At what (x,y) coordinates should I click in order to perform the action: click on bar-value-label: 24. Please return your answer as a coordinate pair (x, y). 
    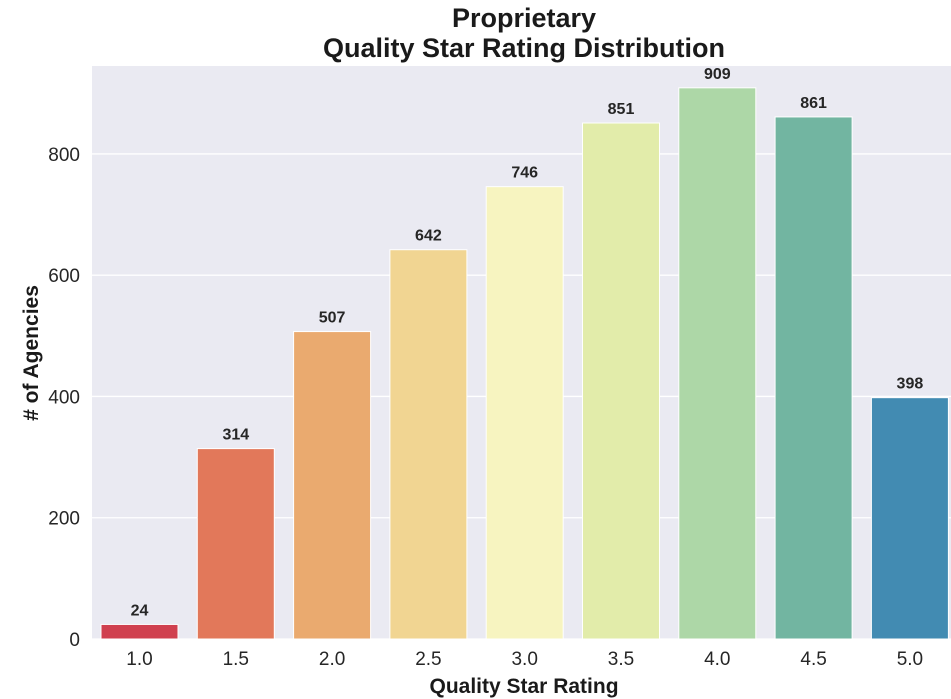
    Looking at the image, I should click on (140, 610).